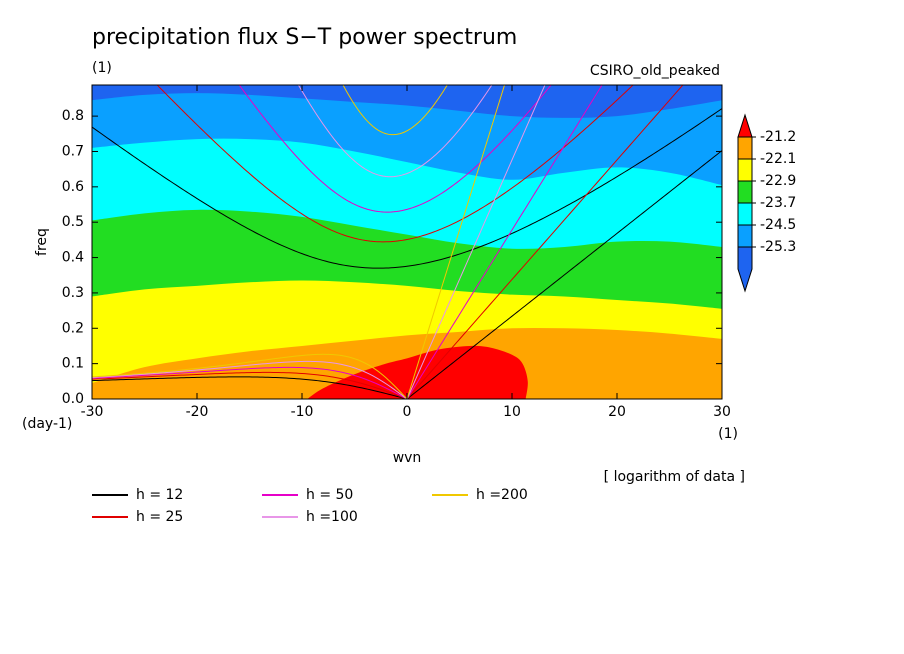 The image size is (904, 654). I want to click on legend-label: h =100, so click(332, 517).